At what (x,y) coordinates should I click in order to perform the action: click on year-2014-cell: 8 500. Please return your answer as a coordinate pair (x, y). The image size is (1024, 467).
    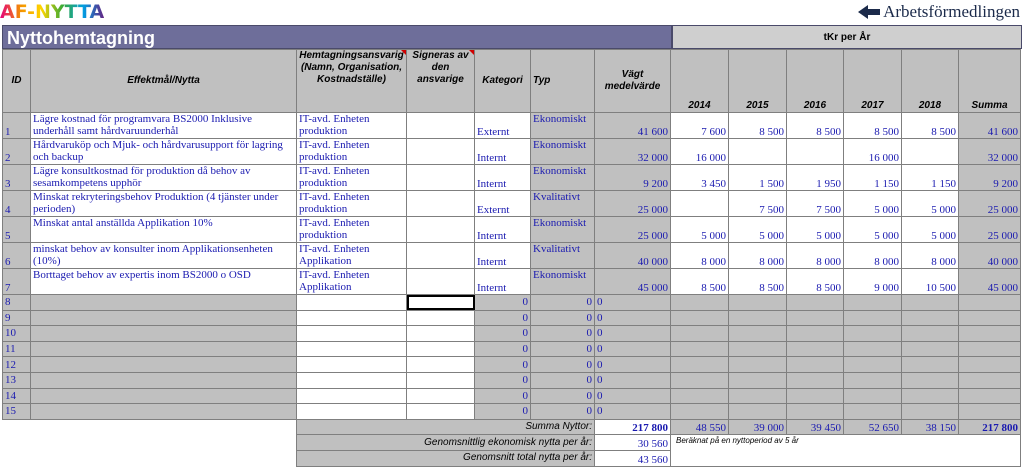
    Looking at the image, I should click on (699, 281).